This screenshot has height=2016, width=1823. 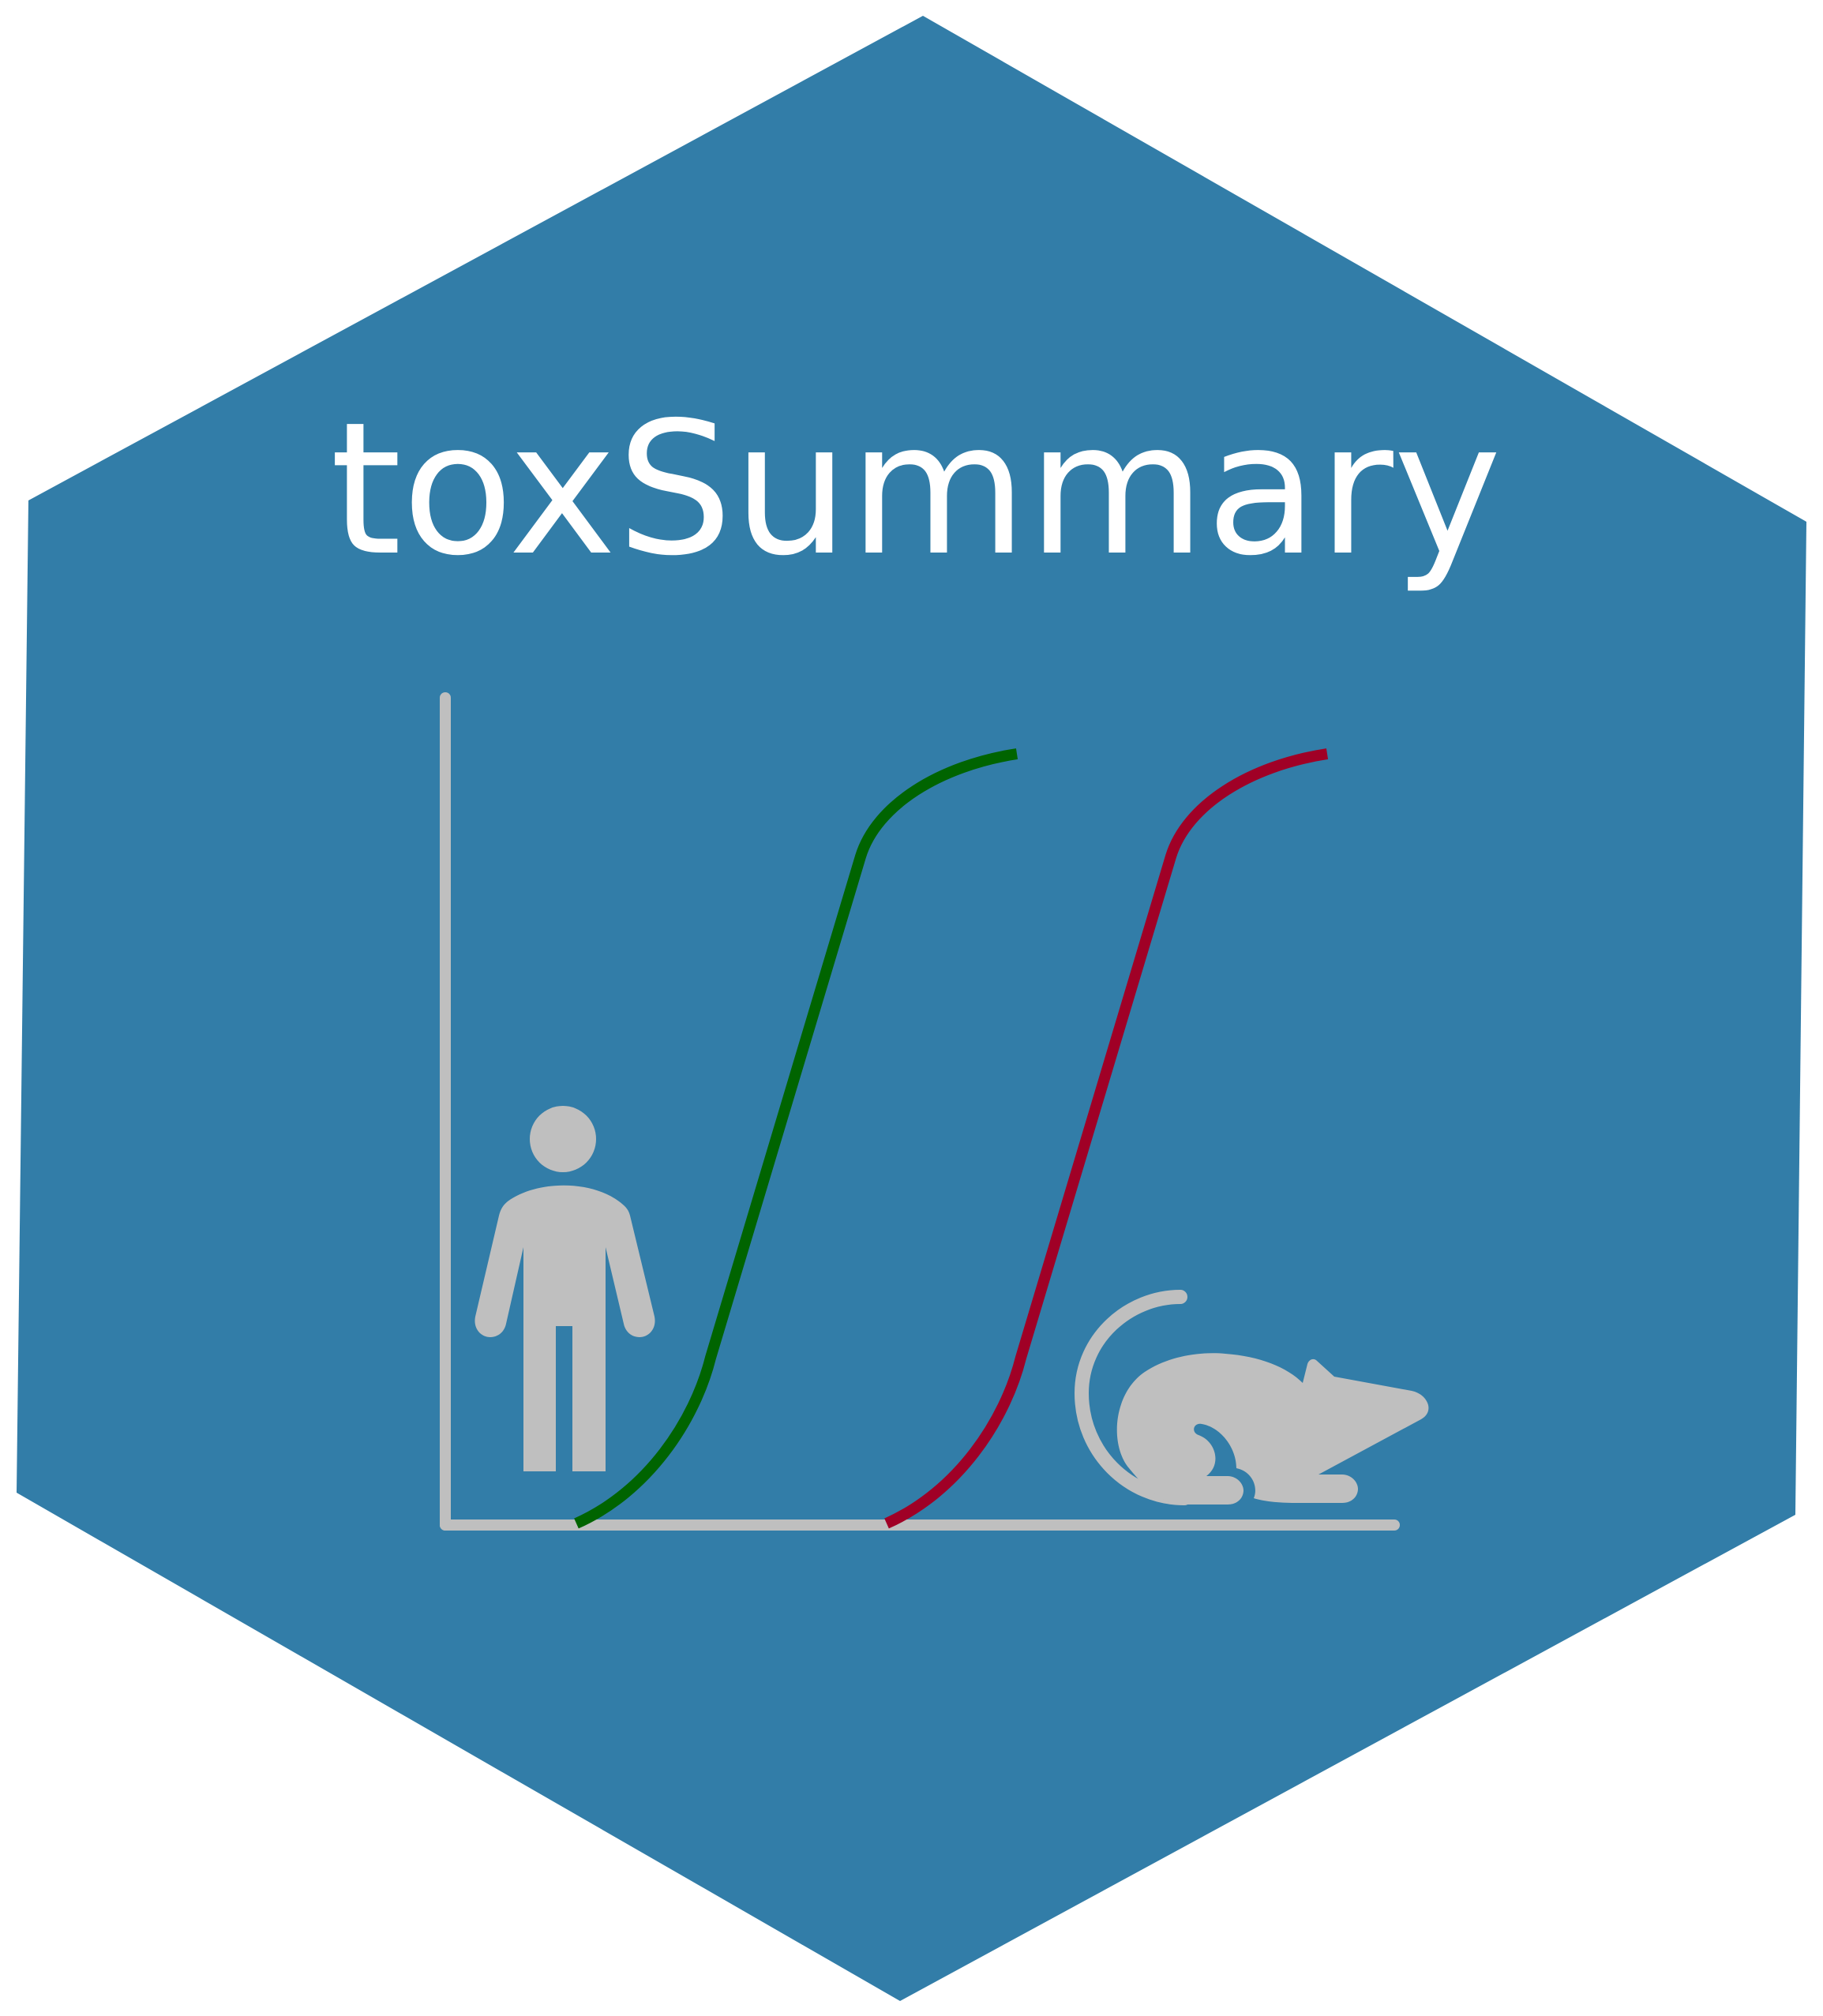 What do you see at coordinates (565, 1288) in the screenshot?
I see `person-icon` at bounding box center [565, 1288].